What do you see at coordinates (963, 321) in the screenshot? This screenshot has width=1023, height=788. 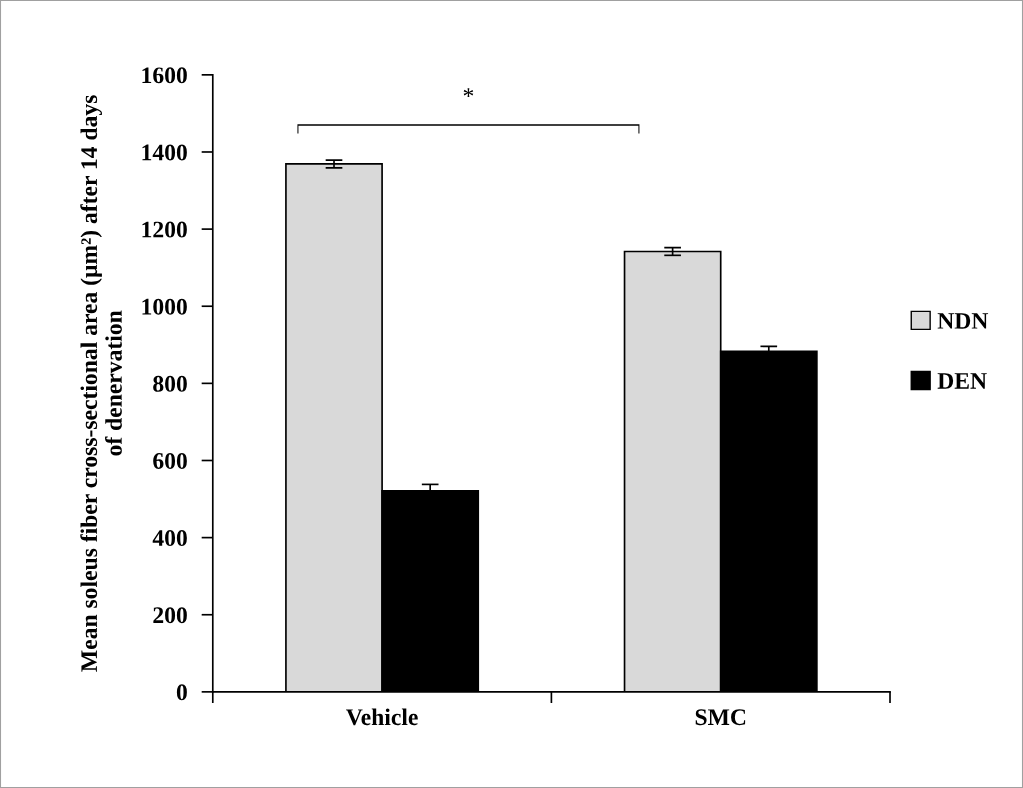 I see `legend-label: NDN` at bounding box center [963, 321].